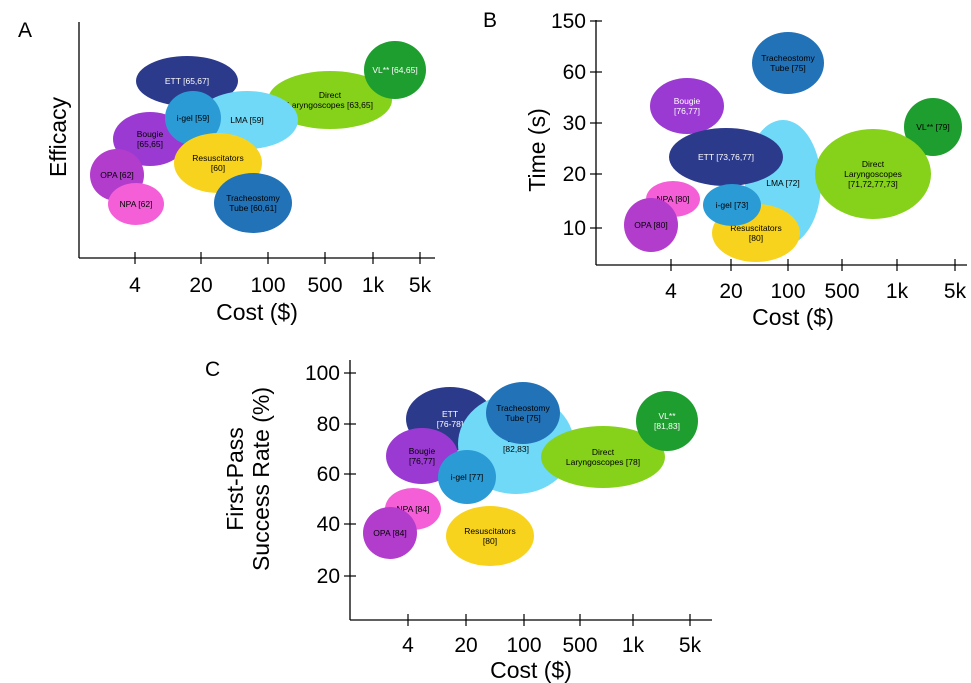 This screenshot has width=971, height=683. What do you see at coordinates (574, 174) in the screenshot?
I see `panel-b-y-tick-label: 20` at bounding box center [574, 174].